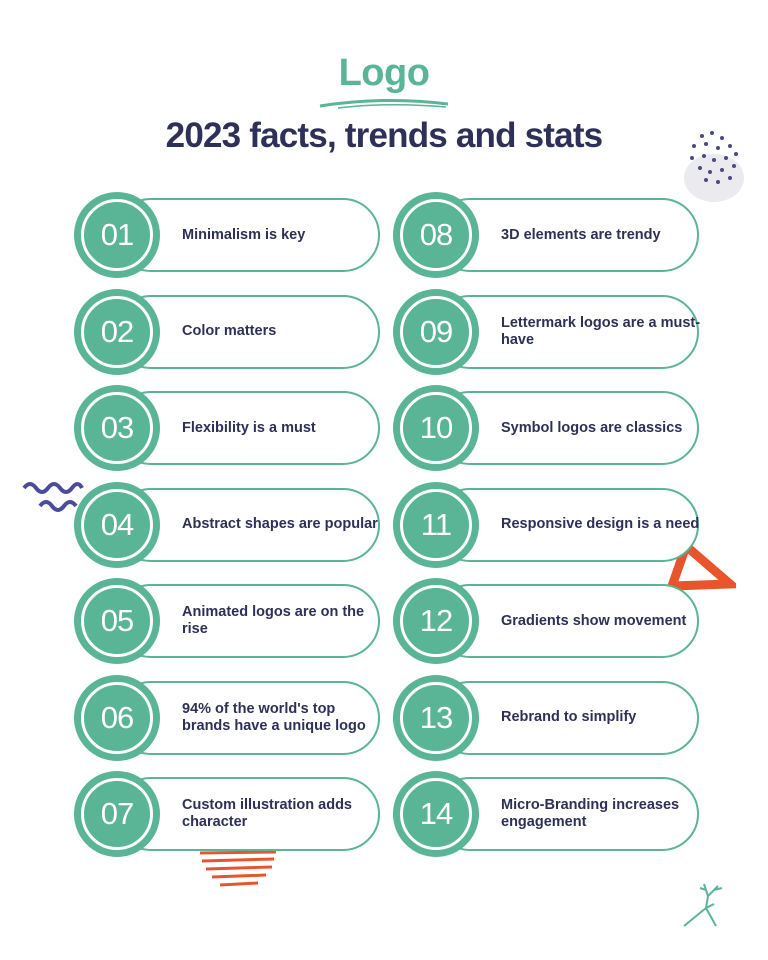 Image resolution: width=768 pixels, height=960 pixels. I want to click on fact-text: Rebrand to simplify, so click(569, 717).